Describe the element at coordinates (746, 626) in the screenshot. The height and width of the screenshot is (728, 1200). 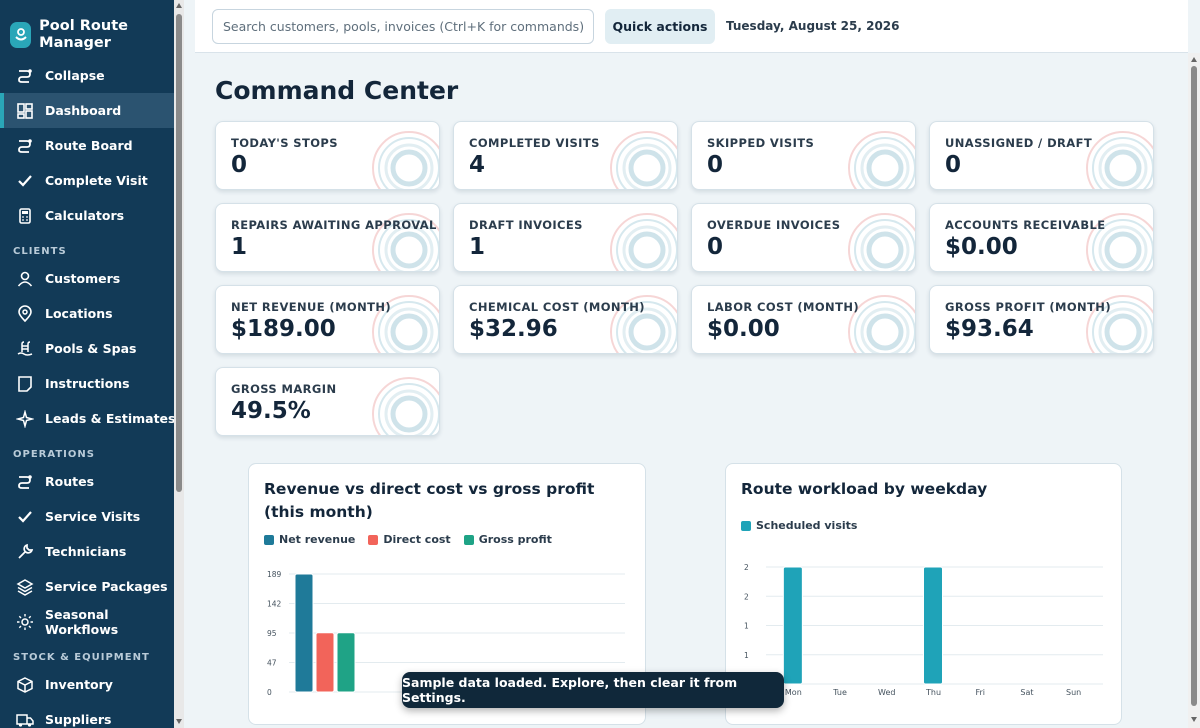
I see `y-tick-label: 1` at that location.